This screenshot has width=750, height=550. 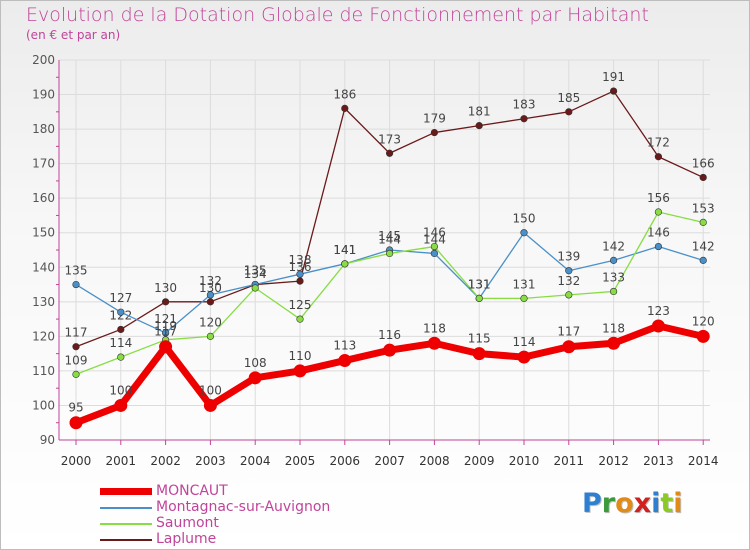 What do you see at coordinates (210, 288) in the screenshot?
I see `data-label-laplume: 130` at bounding box center [210, 288].